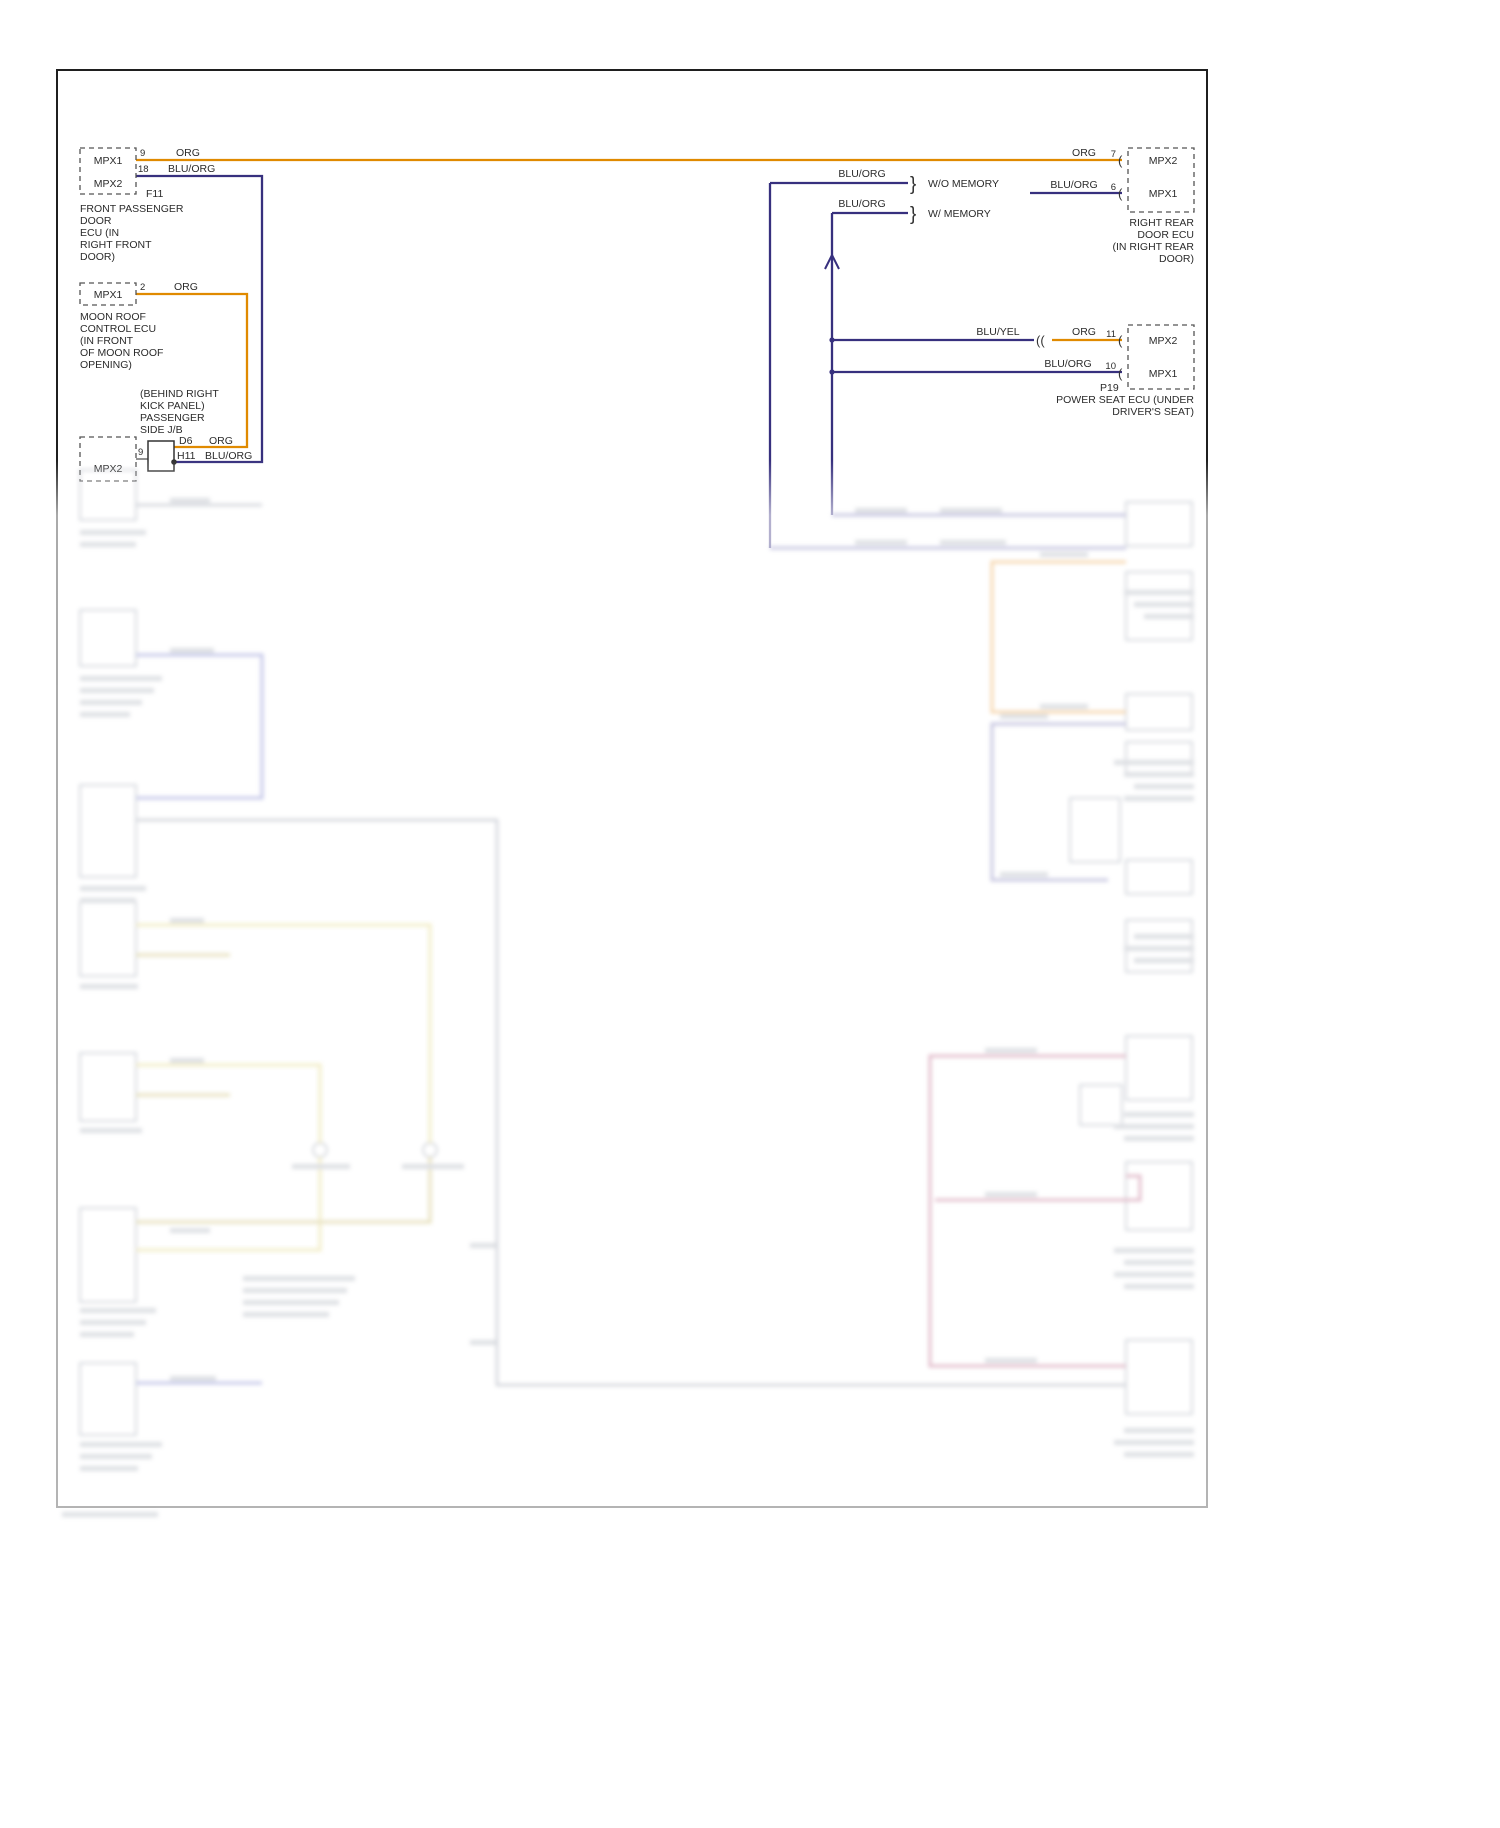 The height and width of the screenshot is (1828, 1500). I want to click on wire-color-label: BLU/ORG, so click(861, 174).